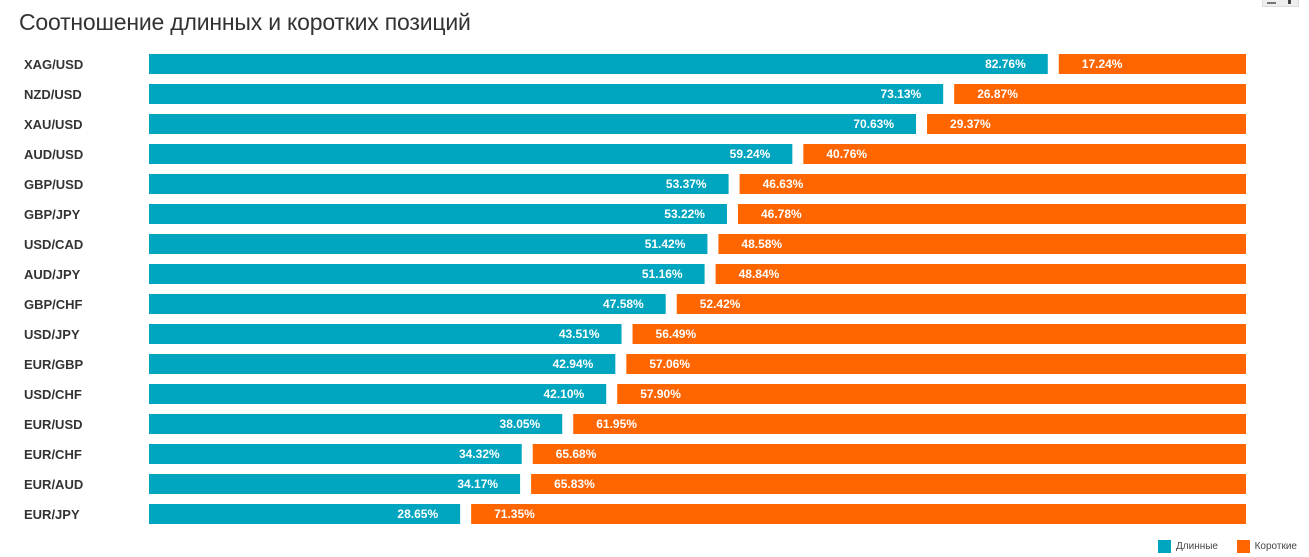 The image size is (1309, 557). I want to click on category-label: EUR/CHF, so click(53, 454).